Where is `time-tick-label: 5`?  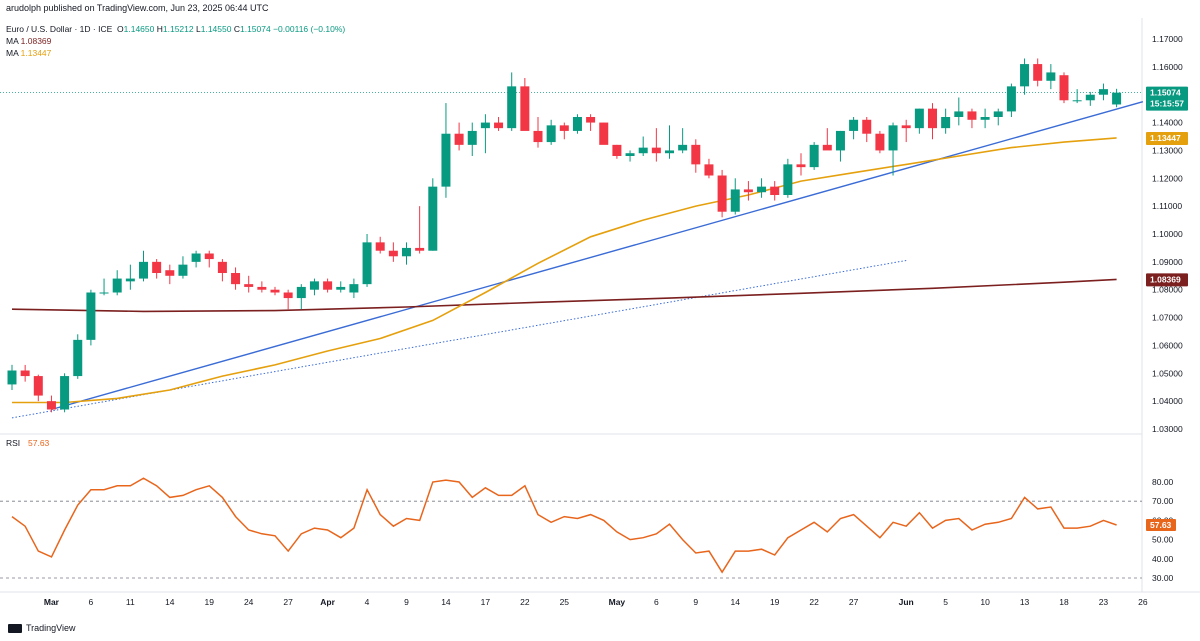 time-tick-label: 5 is located at coordinates (945, 602).